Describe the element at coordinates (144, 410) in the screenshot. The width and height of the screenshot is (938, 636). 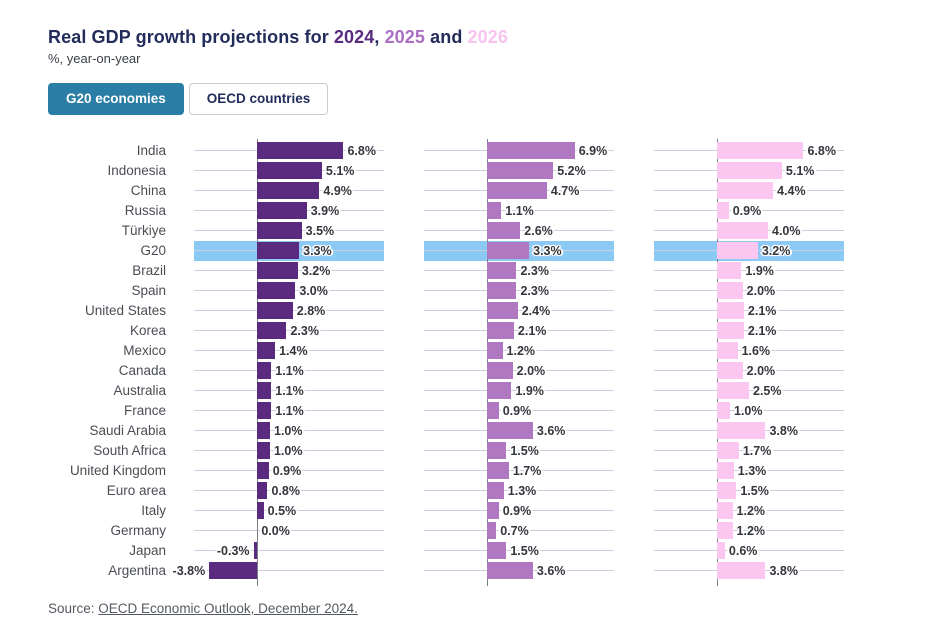
I see `category-label: France` at that location.